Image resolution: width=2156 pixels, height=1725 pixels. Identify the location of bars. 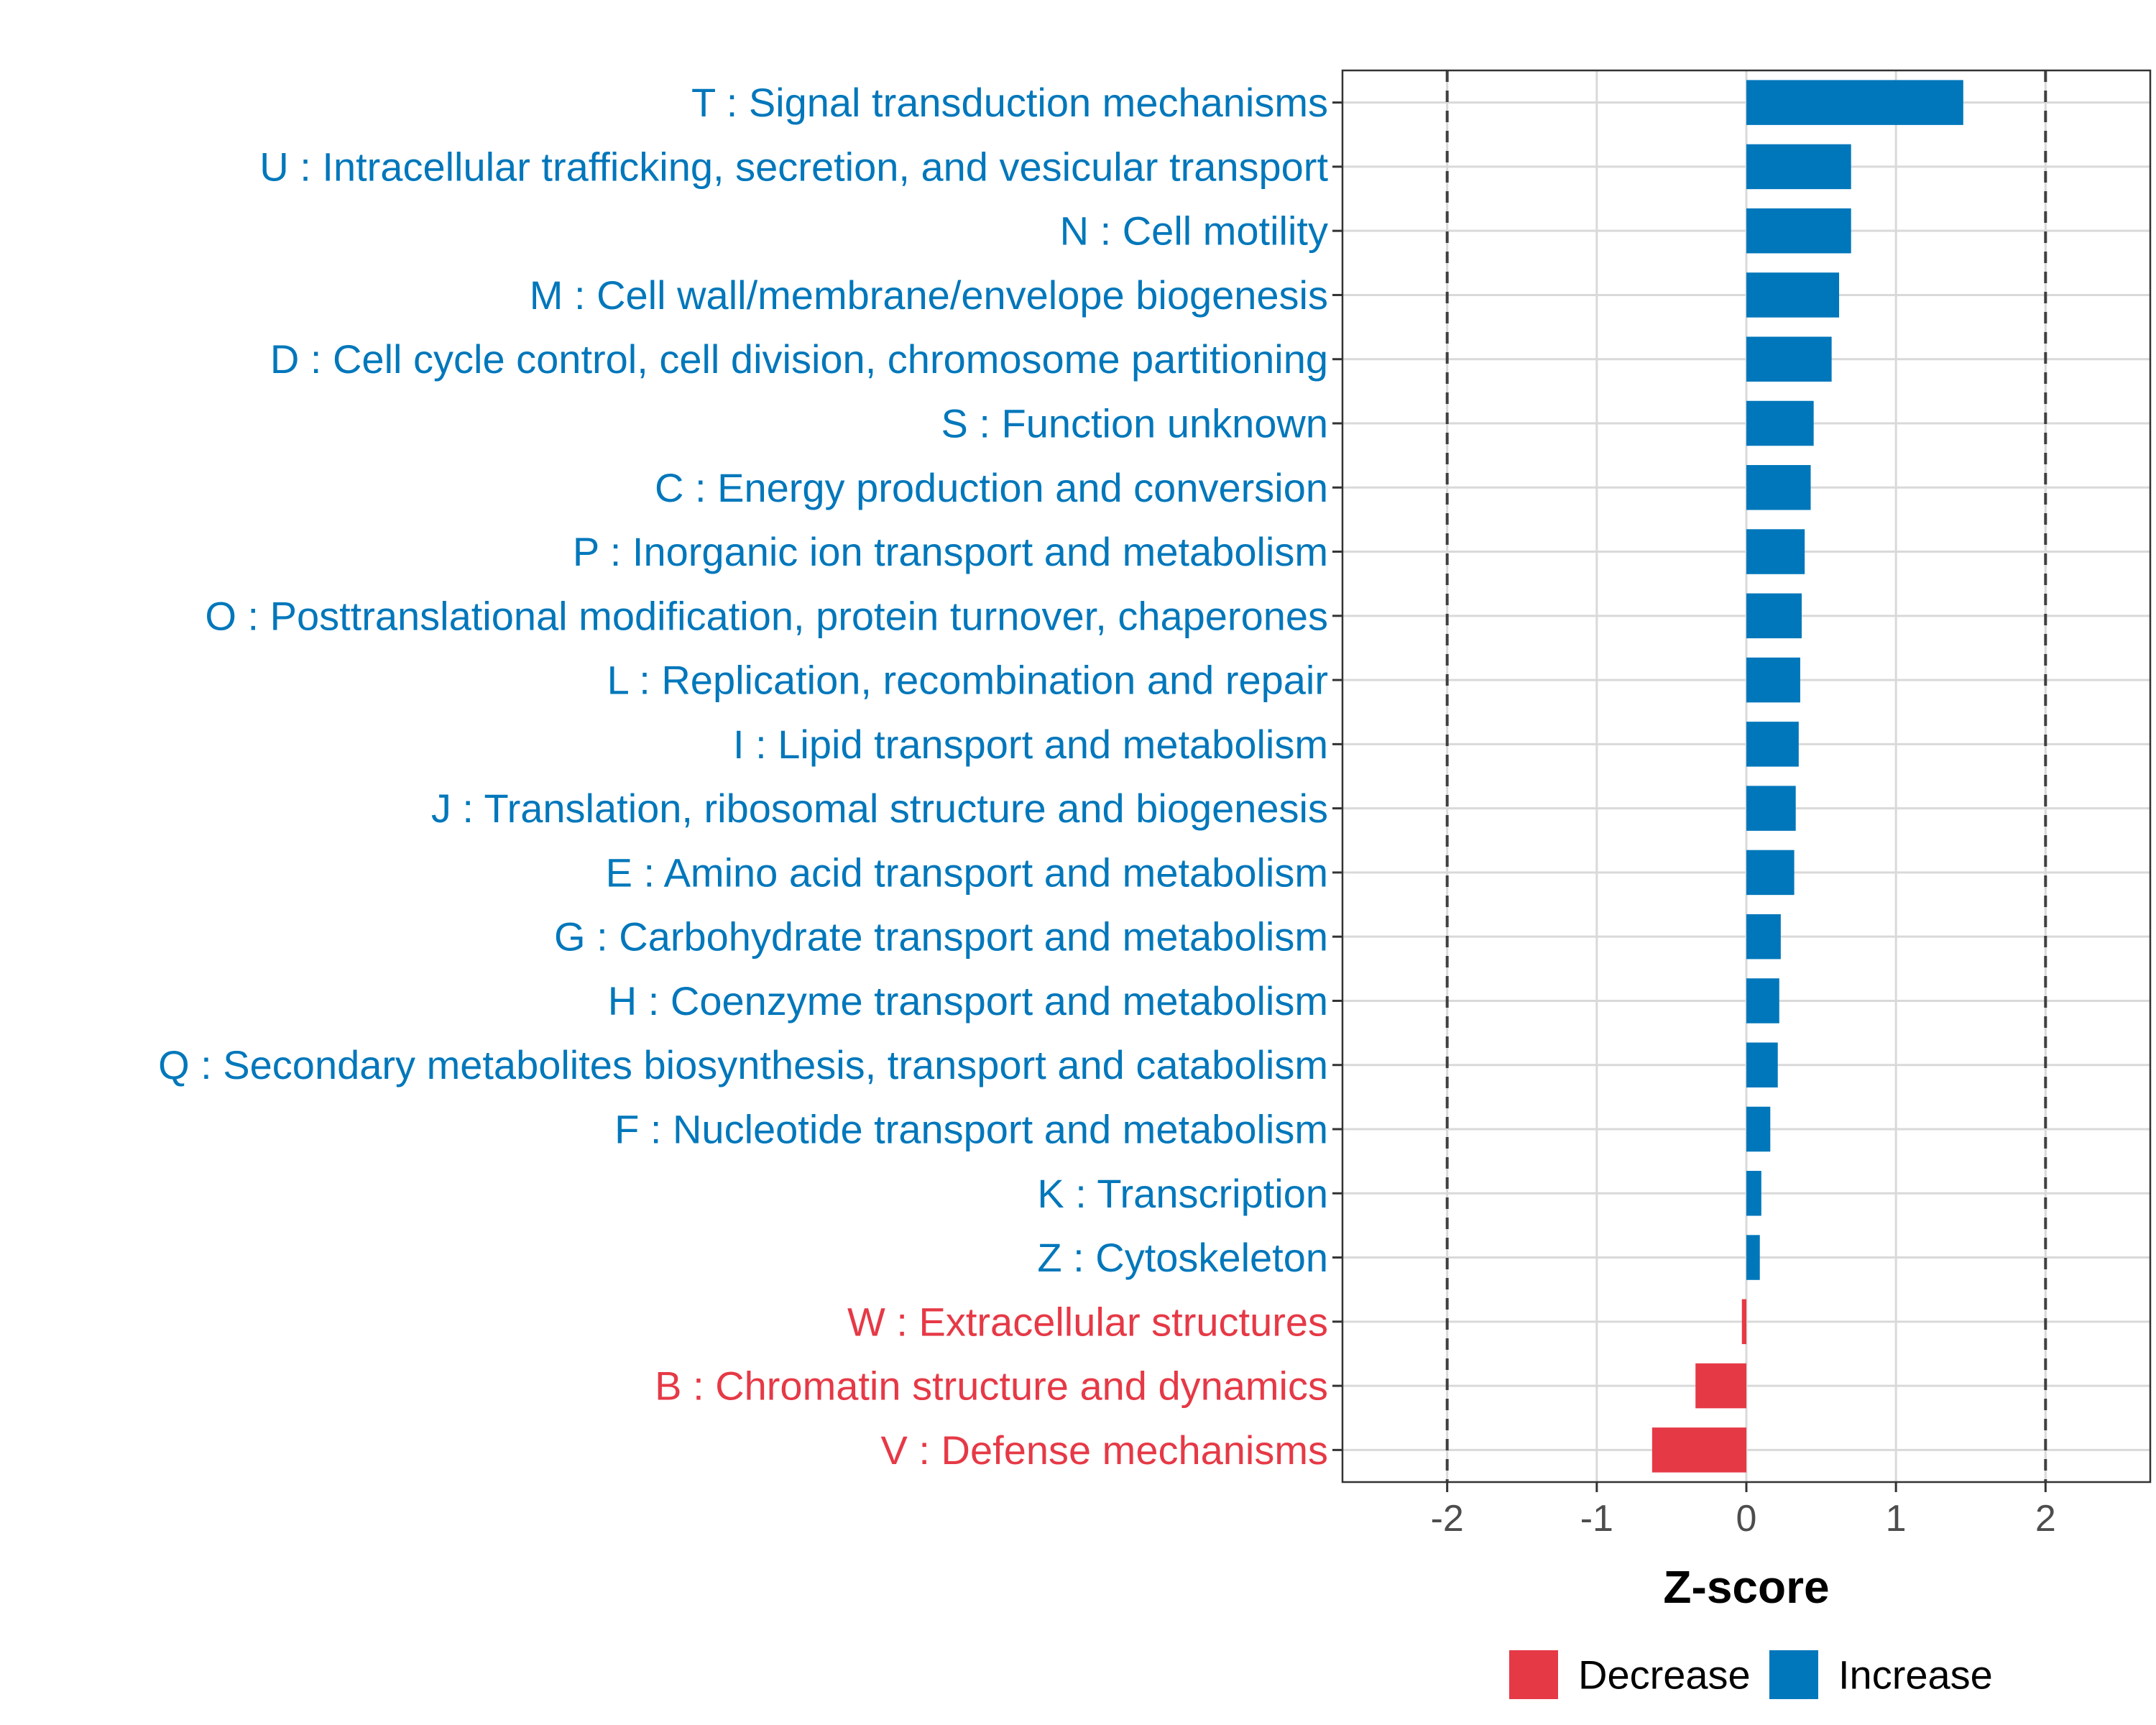
(1807, 776).